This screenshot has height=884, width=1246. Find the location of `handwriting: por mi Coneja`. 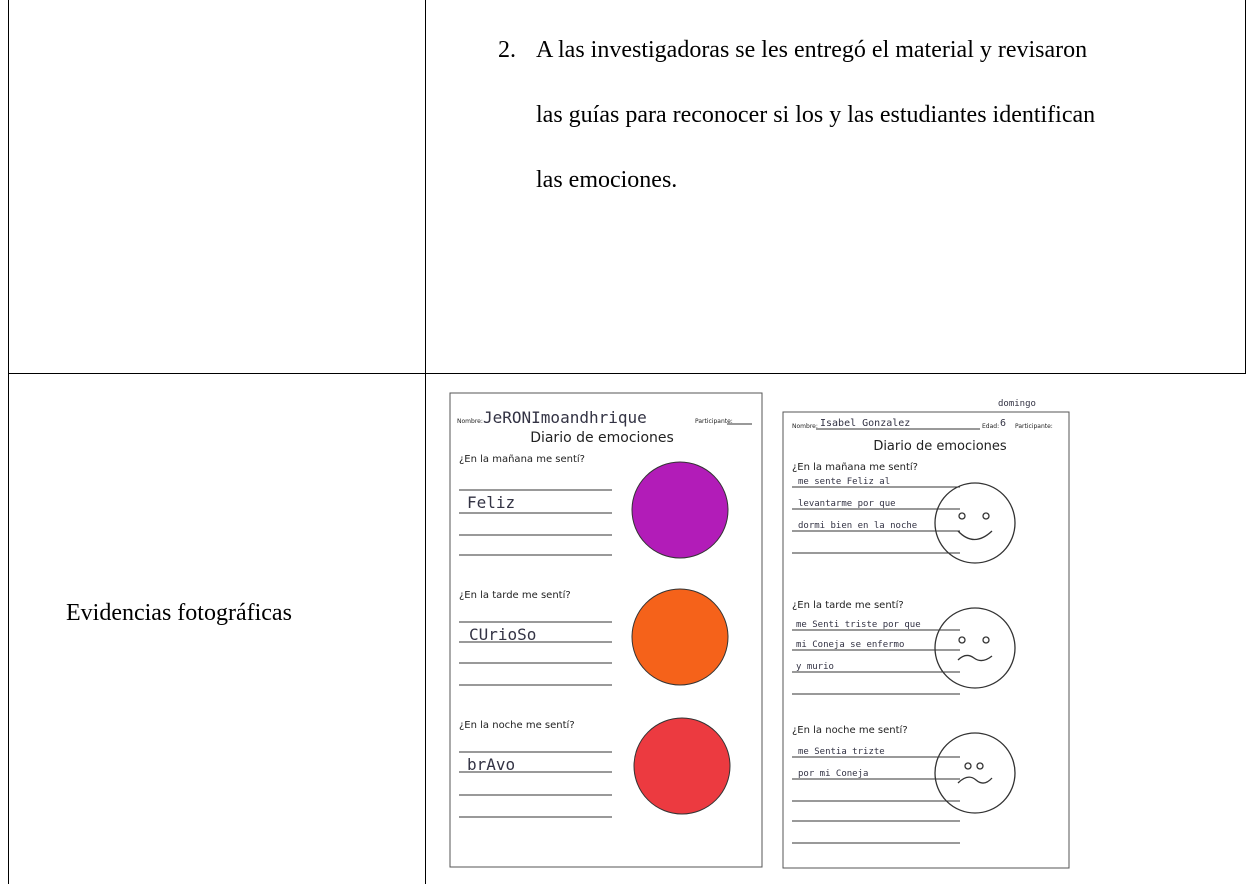

handwriting: por mi Coneja is located at coordinates (833, 774).